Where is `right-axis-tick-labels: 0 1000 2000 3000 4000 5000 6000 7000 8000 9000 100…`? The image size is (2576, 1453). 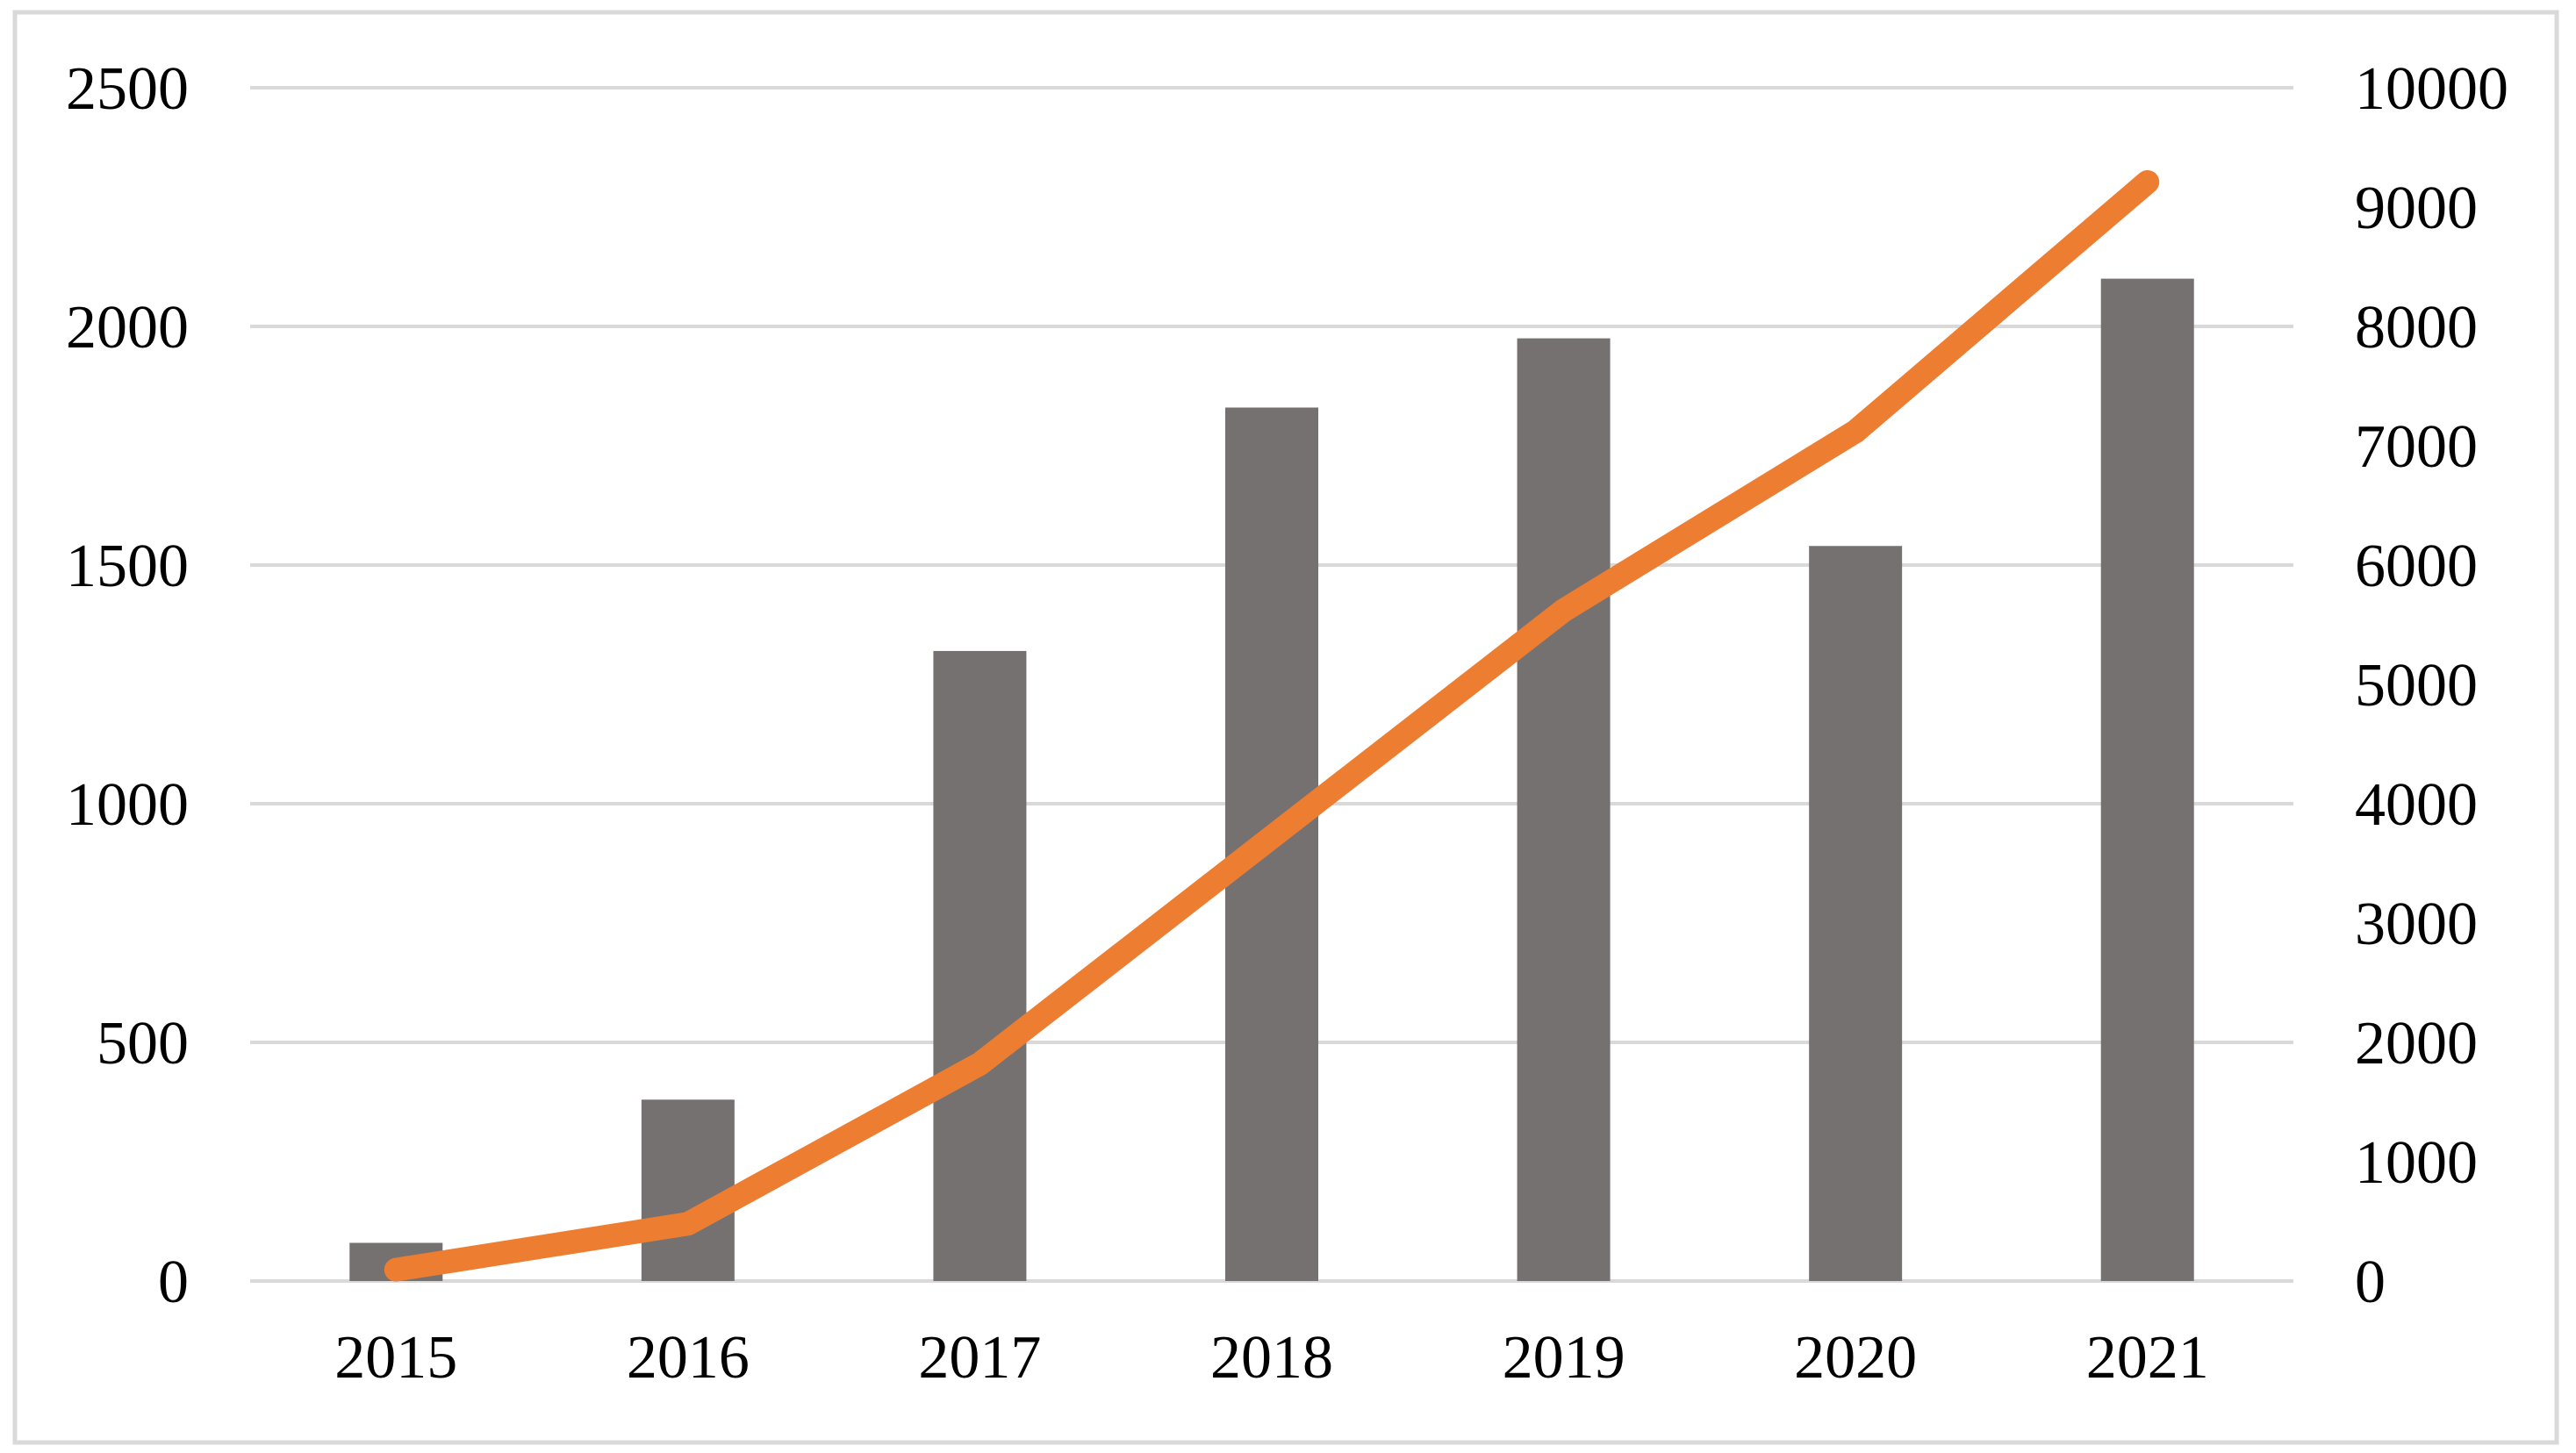 right-axis-tick-labels: 0 1000 2000 3000 4000 5000 6000 7000 8000 9000 100… is located at coordinates (2431, 685).